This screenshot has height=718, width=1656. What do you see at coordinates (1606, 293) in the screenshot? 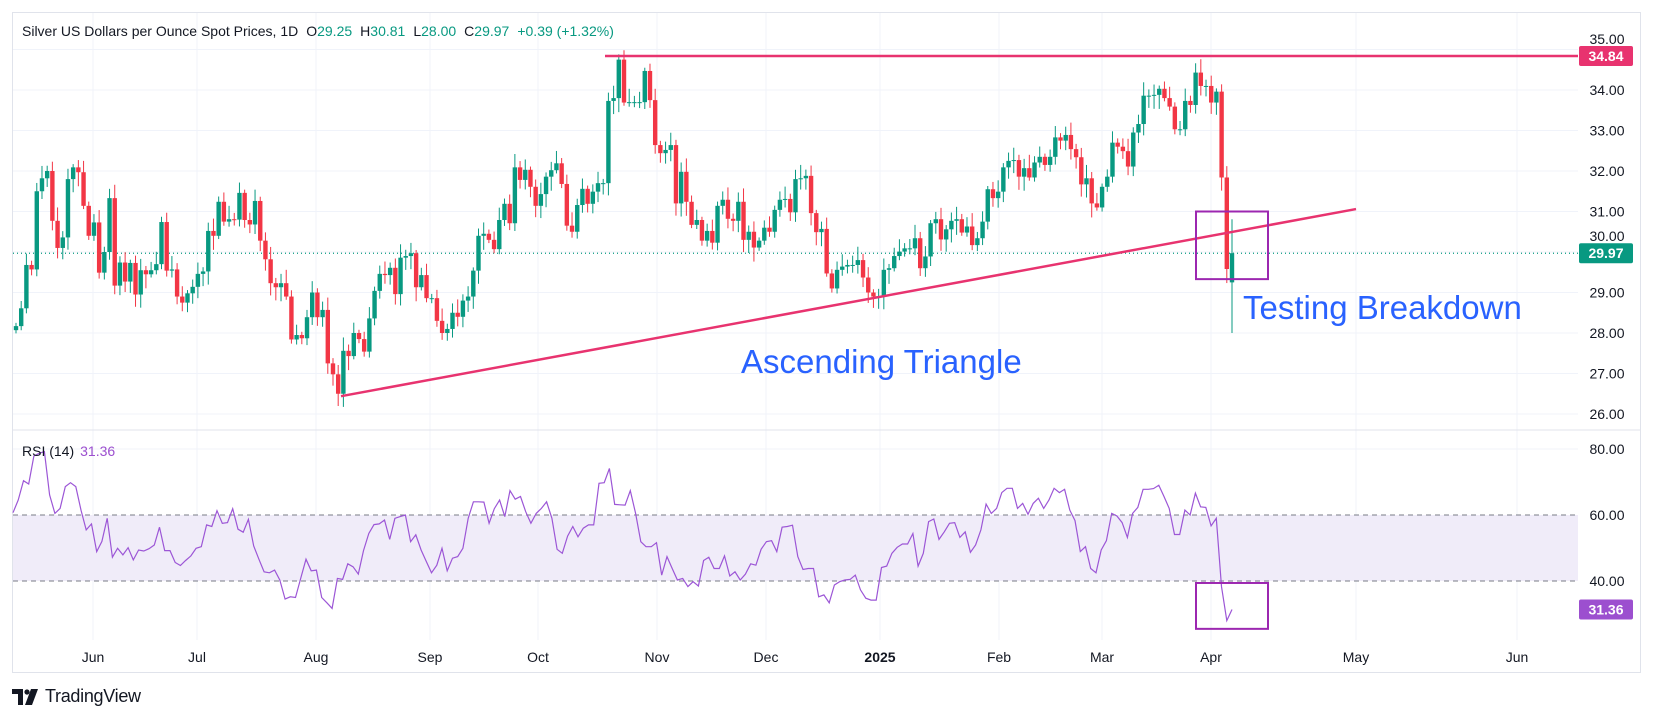
I see `price-axis-label: 29.00` at bounding box center [1606, 293].